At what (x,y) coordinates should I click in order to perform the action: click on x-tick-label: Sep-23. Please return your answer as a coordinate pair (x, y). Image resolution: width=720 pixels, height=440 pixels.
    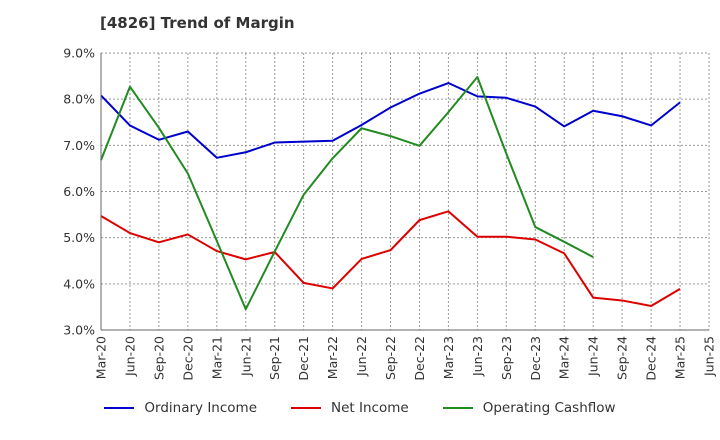
    Looking at the image, I should click on (506, 358).